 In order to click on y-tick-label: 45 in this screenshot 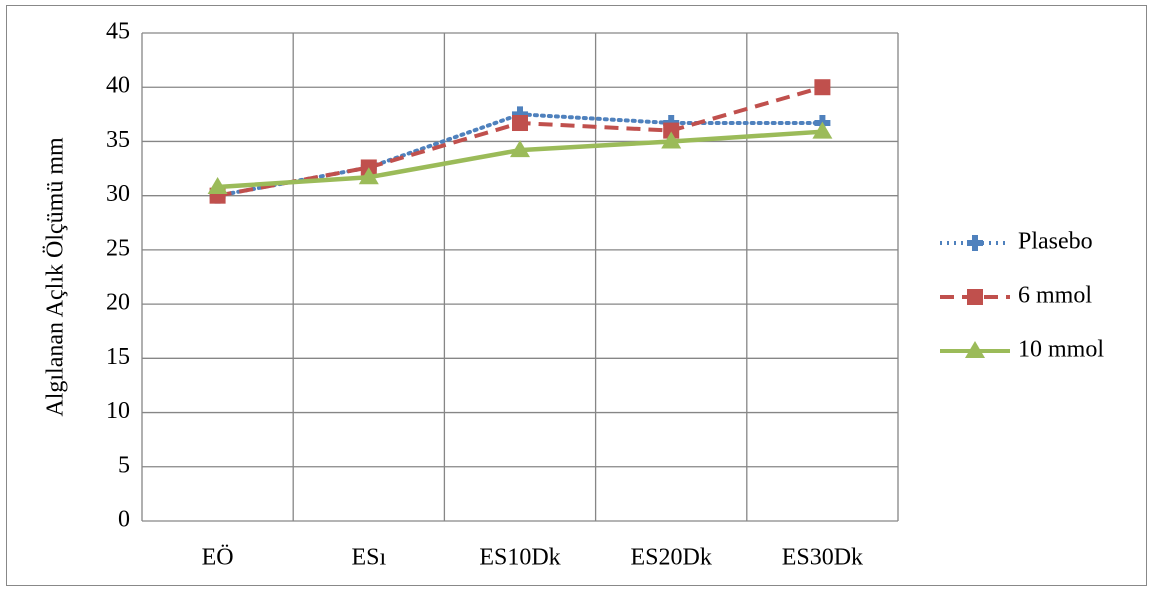, I will do `click(118, 32)`.